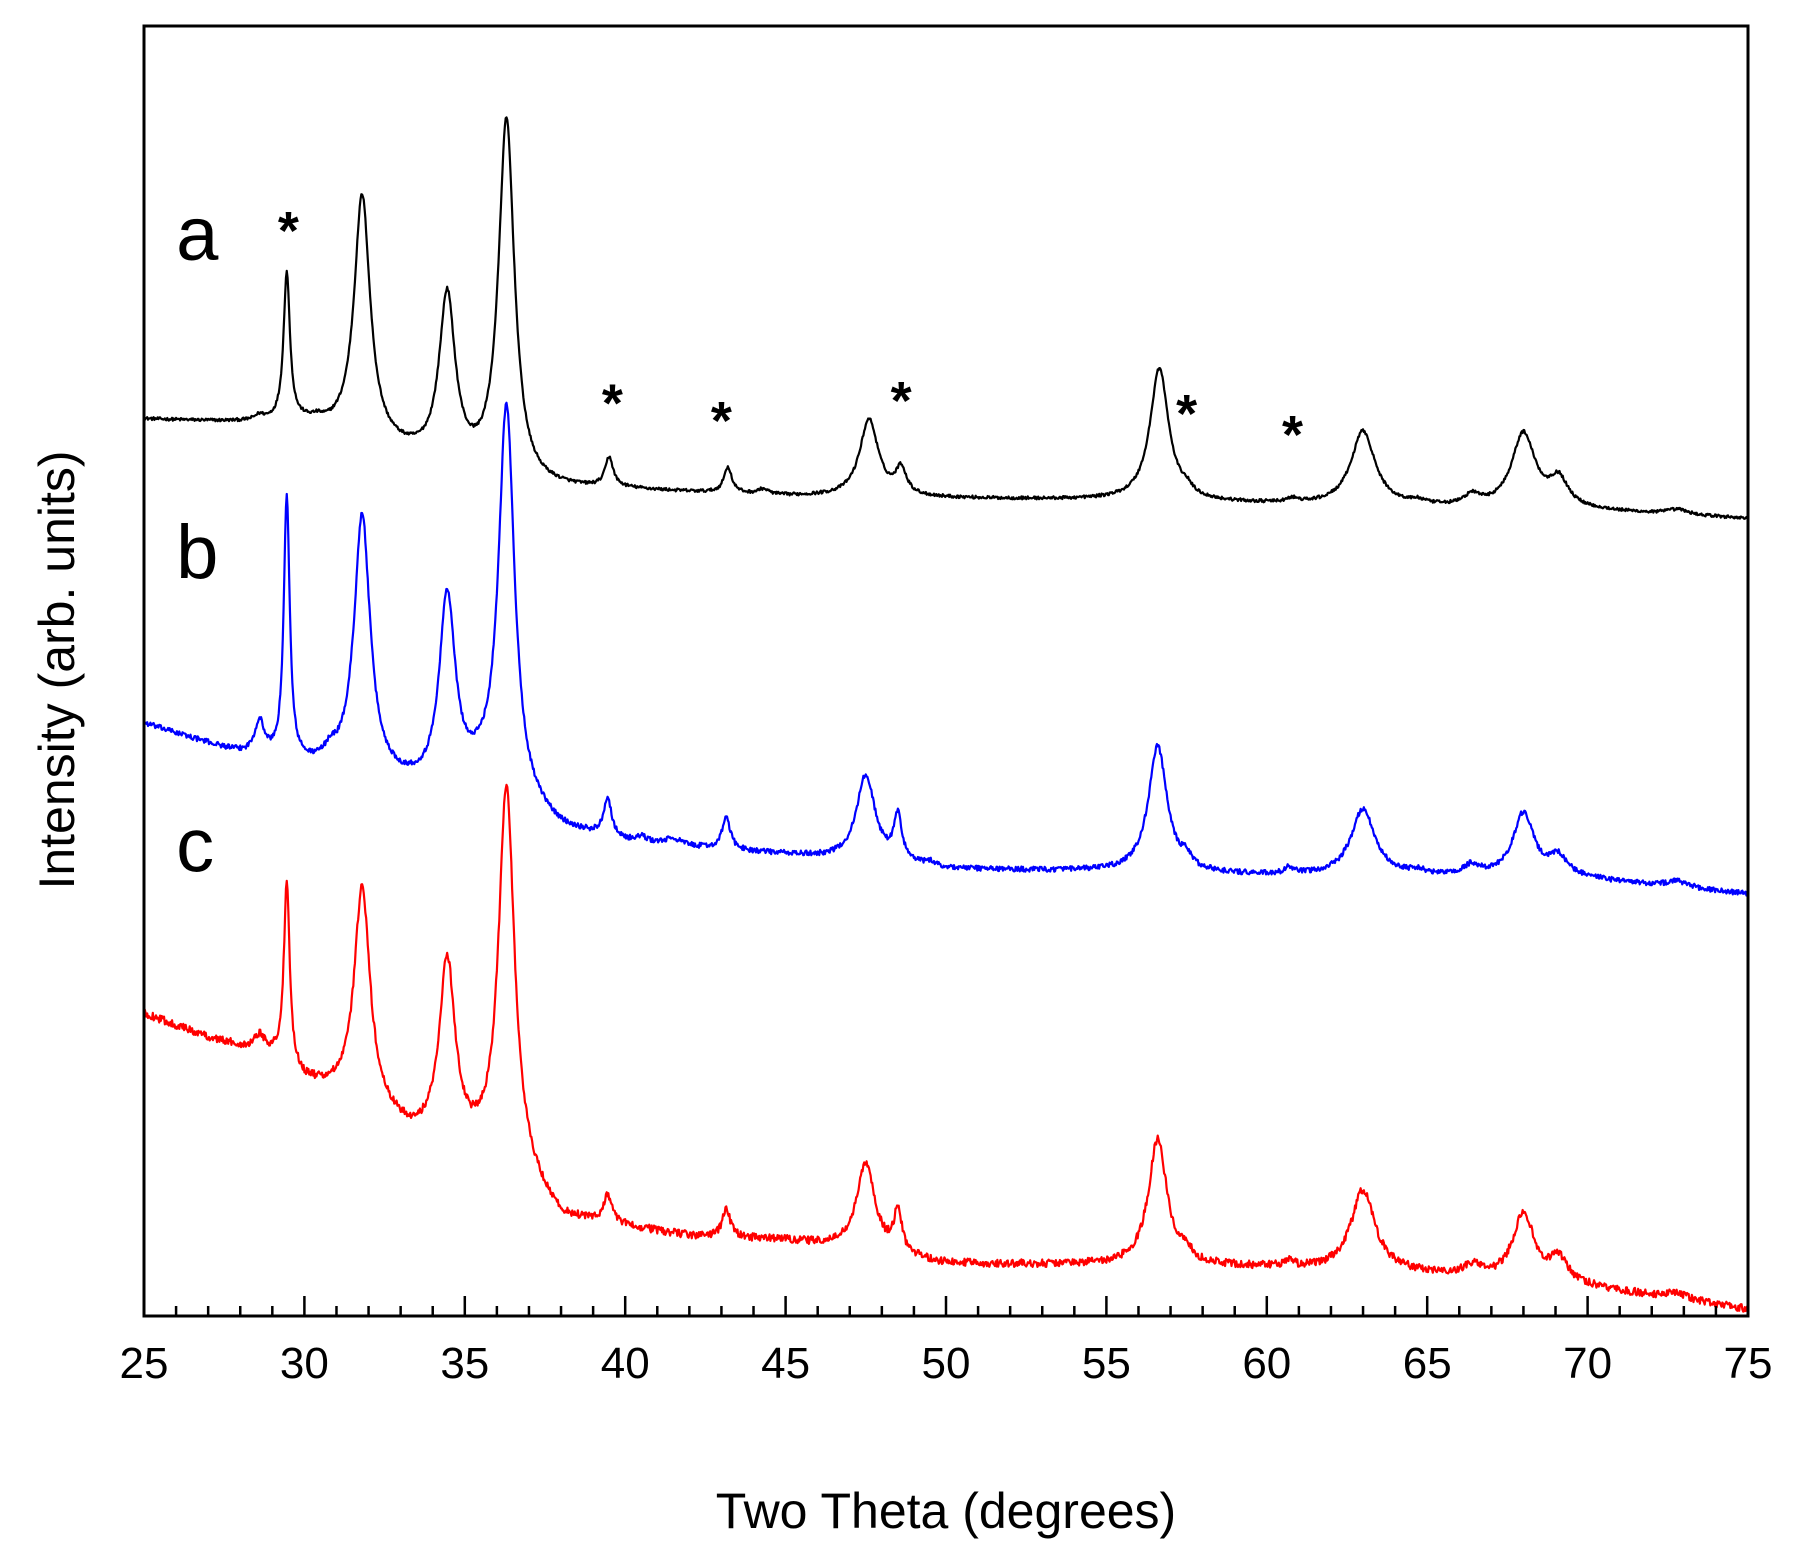  Describe the element at coordinates (1427, 1363) in the screenshot. I see `x-tick-label: 65` at that location.